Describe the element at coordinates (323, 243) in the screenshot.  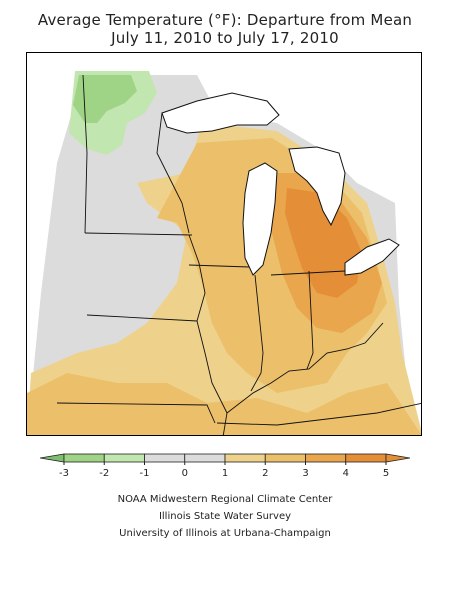
I see `anomaly-4to5-zone` at that location.